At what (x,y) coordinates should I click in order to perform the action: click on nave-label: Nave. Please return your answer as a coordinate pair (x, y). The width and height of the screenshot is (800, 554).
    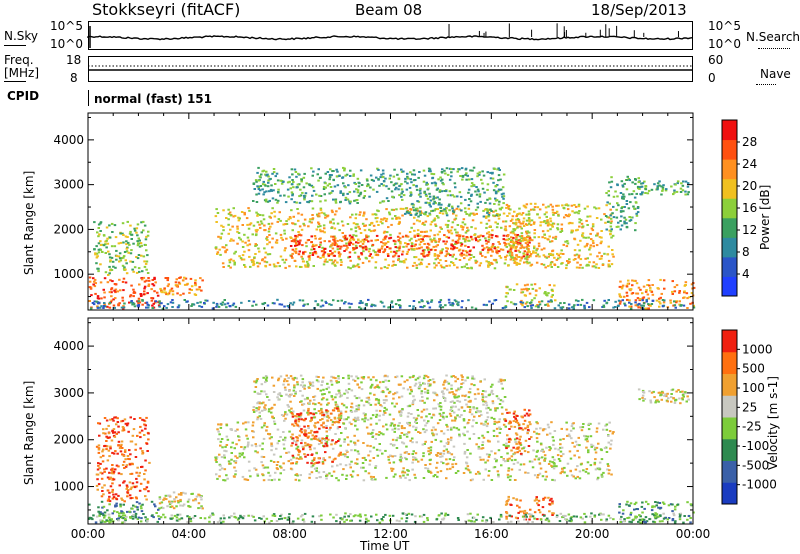
    Looking at the image, I should click on (775, 74).